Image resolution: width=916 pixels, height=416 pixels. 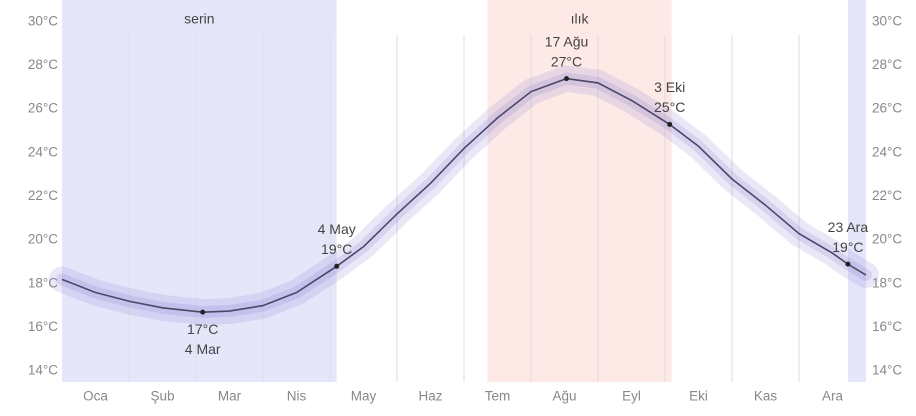 I want to click on y-tick-label: 24°C, so click(x=43, y=151).